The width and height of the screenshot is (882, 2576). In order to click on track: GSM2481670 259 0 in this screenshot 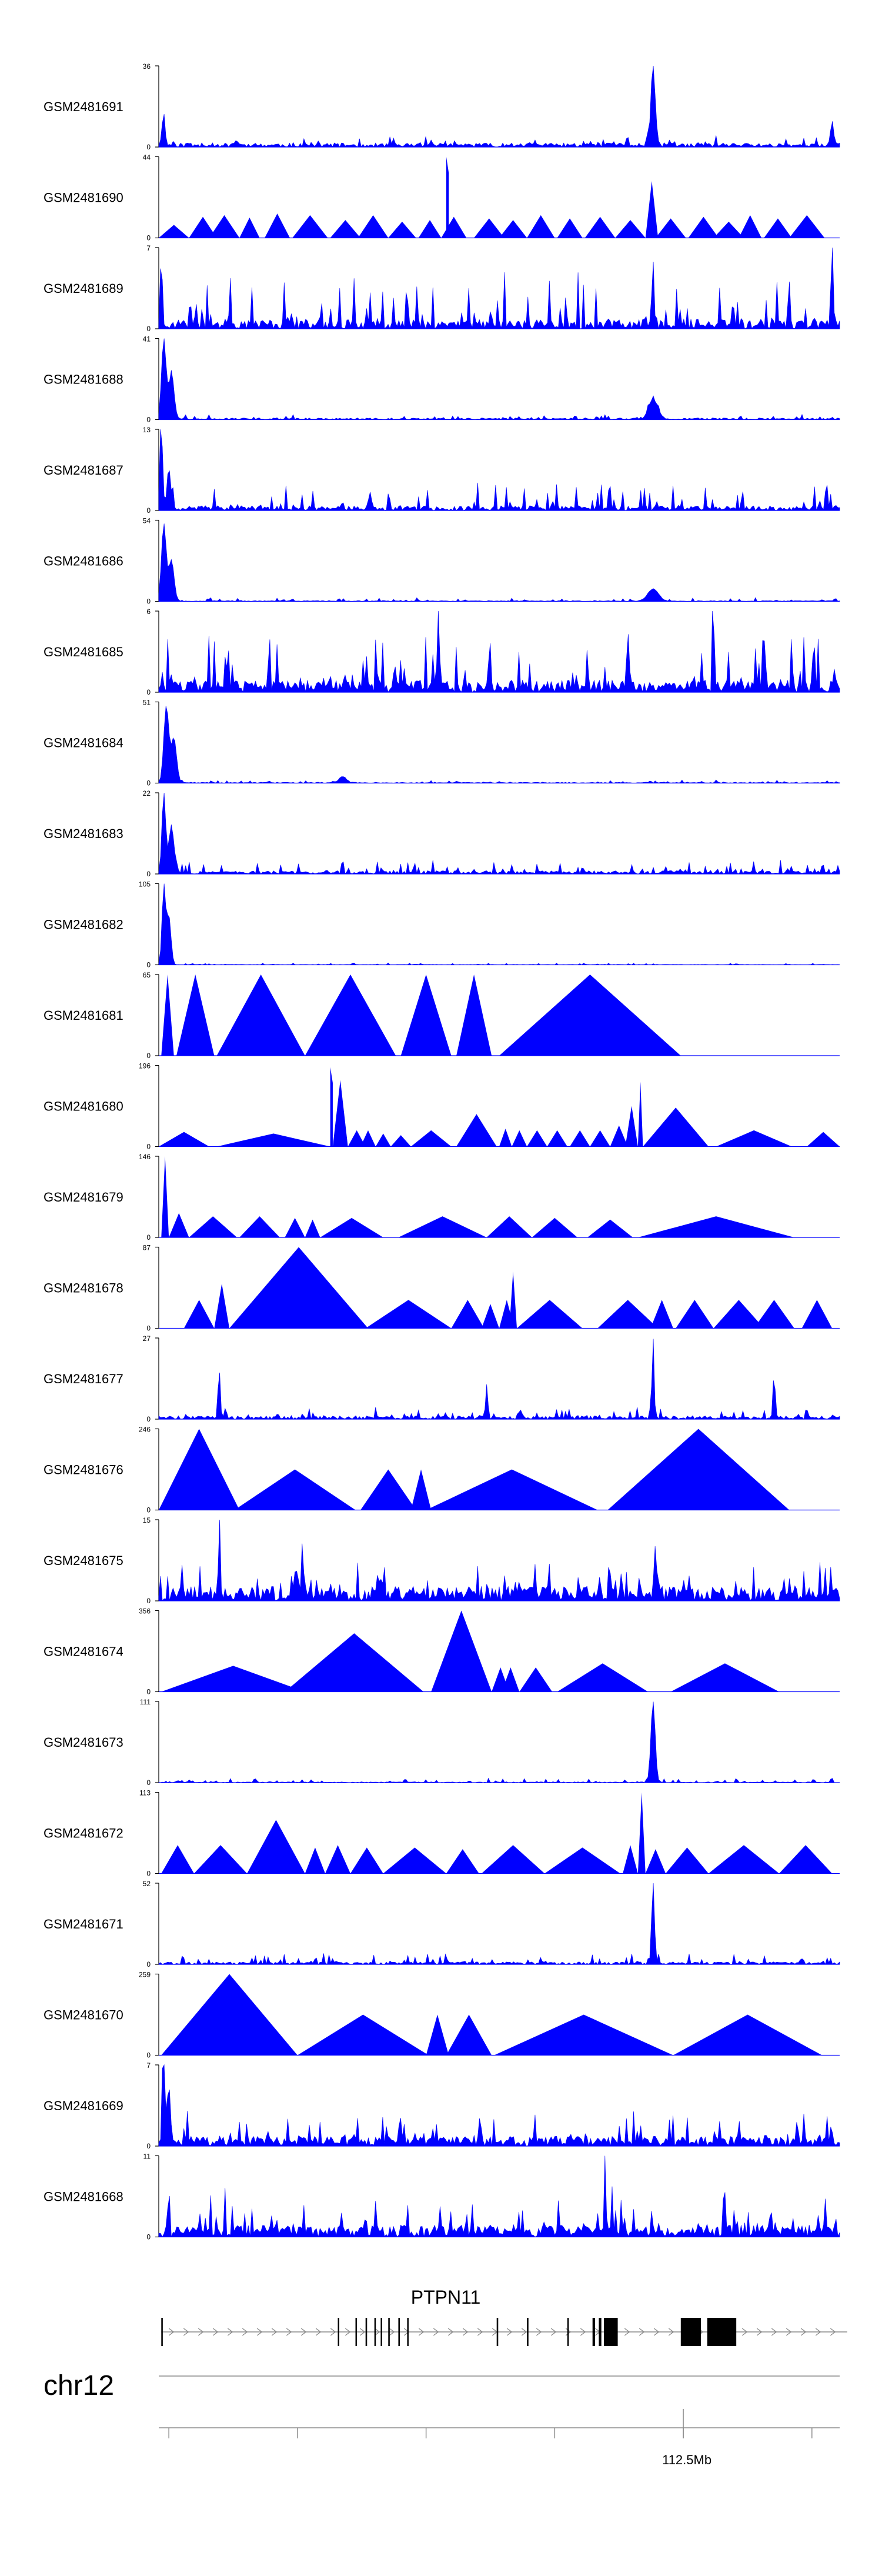, I will do `click(442, 2015)`.